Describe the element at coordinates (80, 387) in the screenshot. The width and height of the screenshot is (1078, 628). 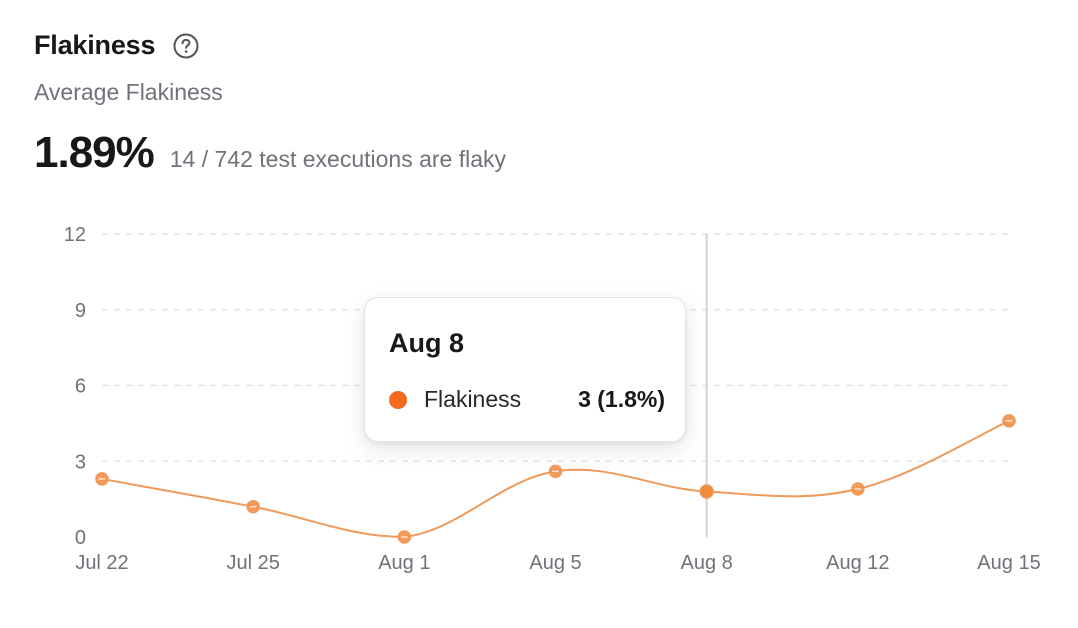
I see `y-tick-label: 6` at that location.